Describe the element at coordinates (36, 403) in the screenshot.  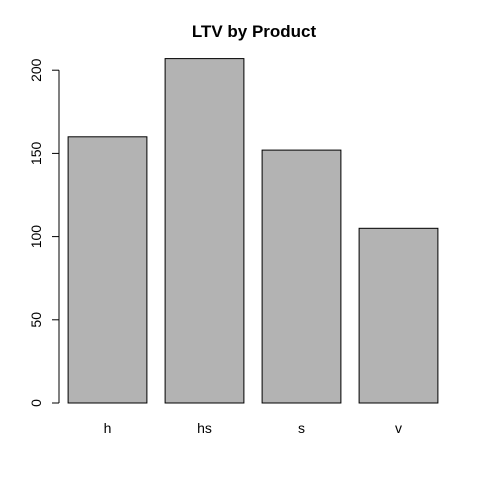
I see `y-tick-label: 0` at that location.